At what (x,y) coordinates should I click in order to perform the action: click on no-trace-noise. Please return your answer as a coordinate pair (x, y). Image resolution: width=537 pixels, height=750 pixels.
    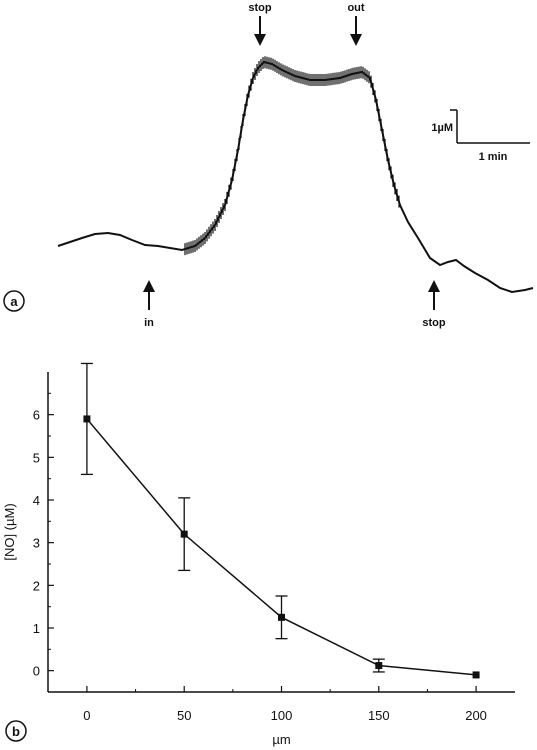
    Looking at the image, I should click on (292, 156).